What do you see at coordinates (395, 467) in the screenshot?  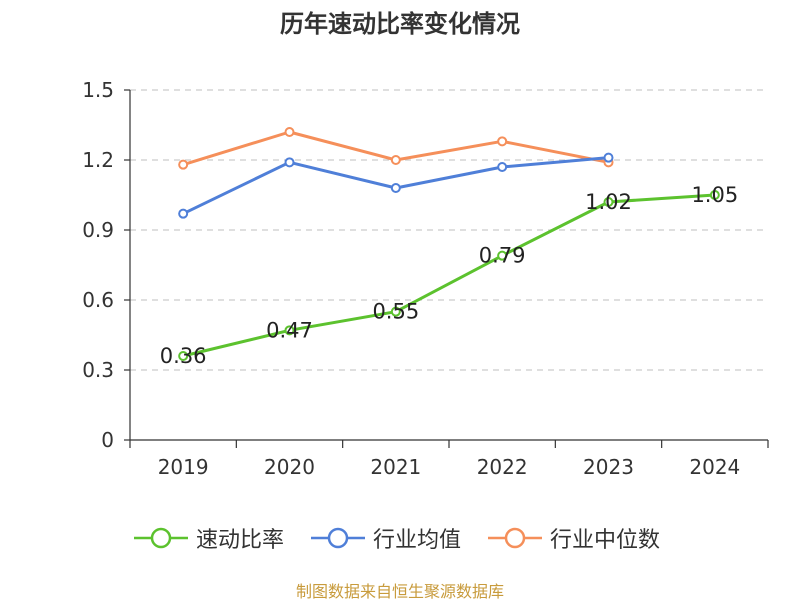 I see `x-tick-label: 2021` at bounding box center [395, 467].